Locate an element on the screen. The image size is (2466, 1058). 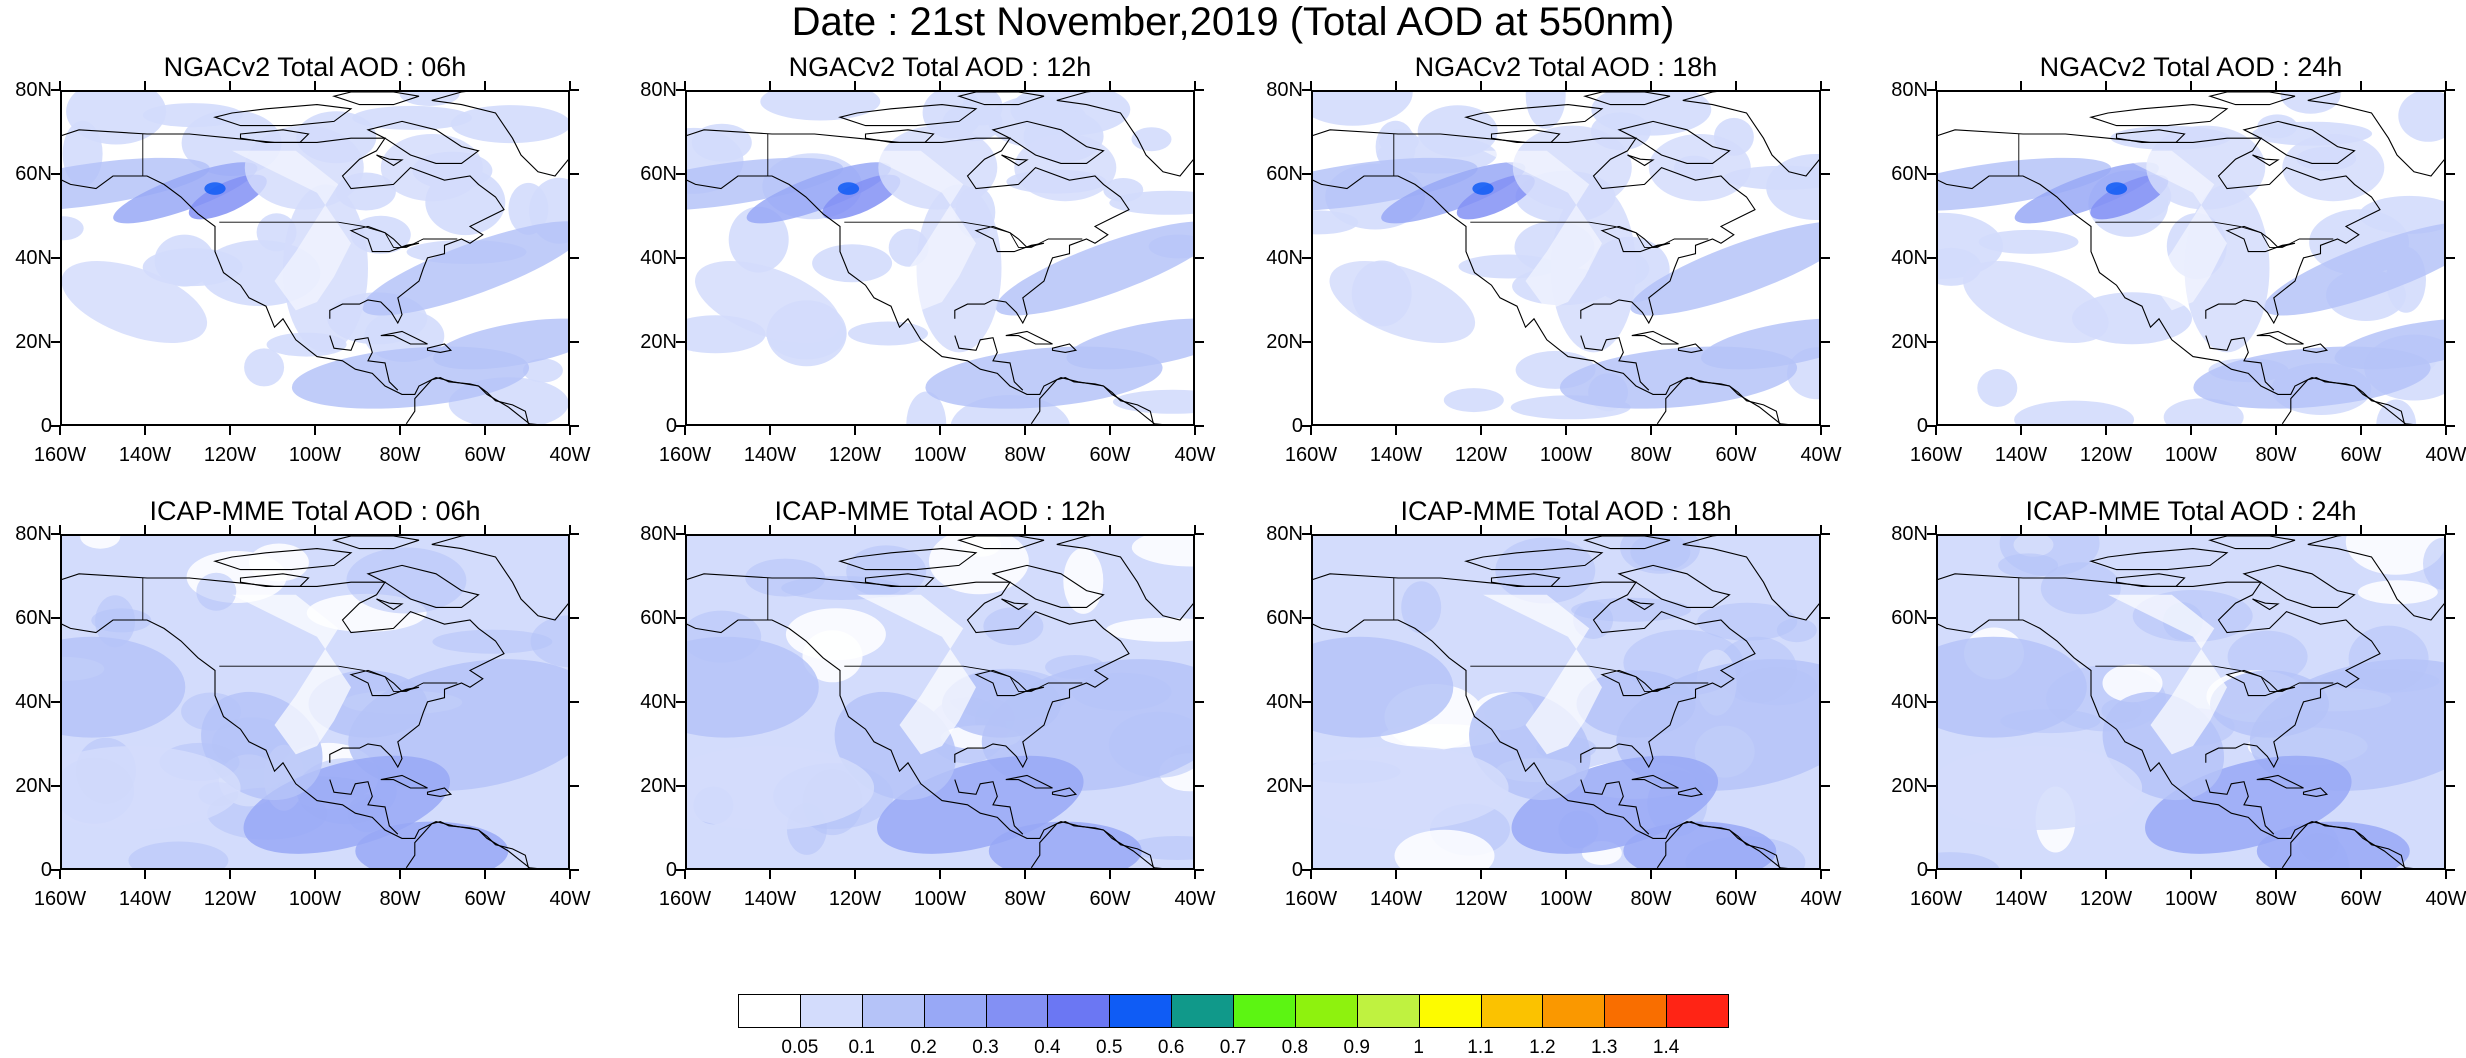
lon-tick-label: 80W is located at coordinates (1025, 455).